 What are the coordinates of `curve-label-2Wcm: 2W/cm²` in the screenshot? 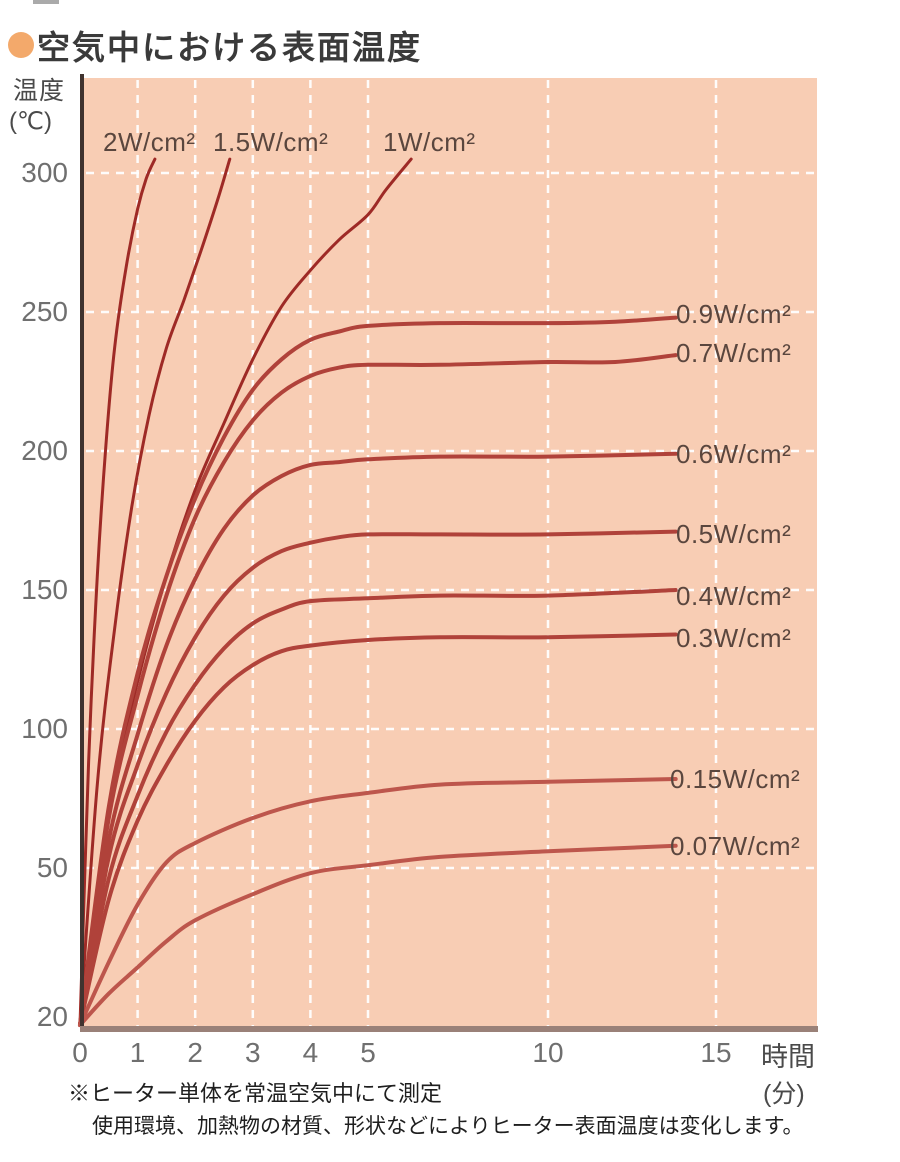 It's located at (149, 142).